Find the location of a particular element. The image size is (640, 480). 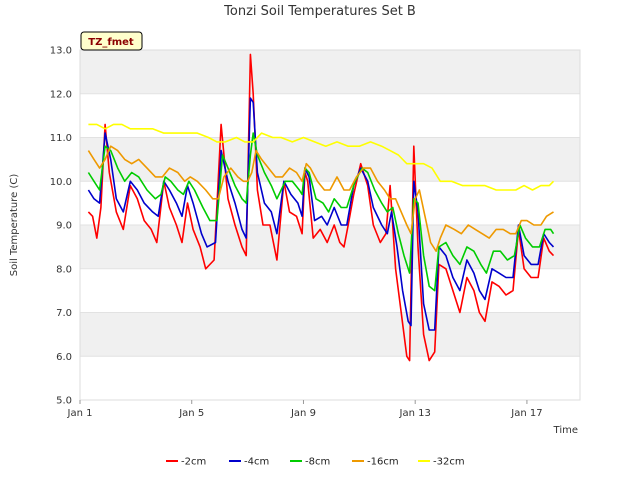

annotation-background is located at coordinates (111, 41).